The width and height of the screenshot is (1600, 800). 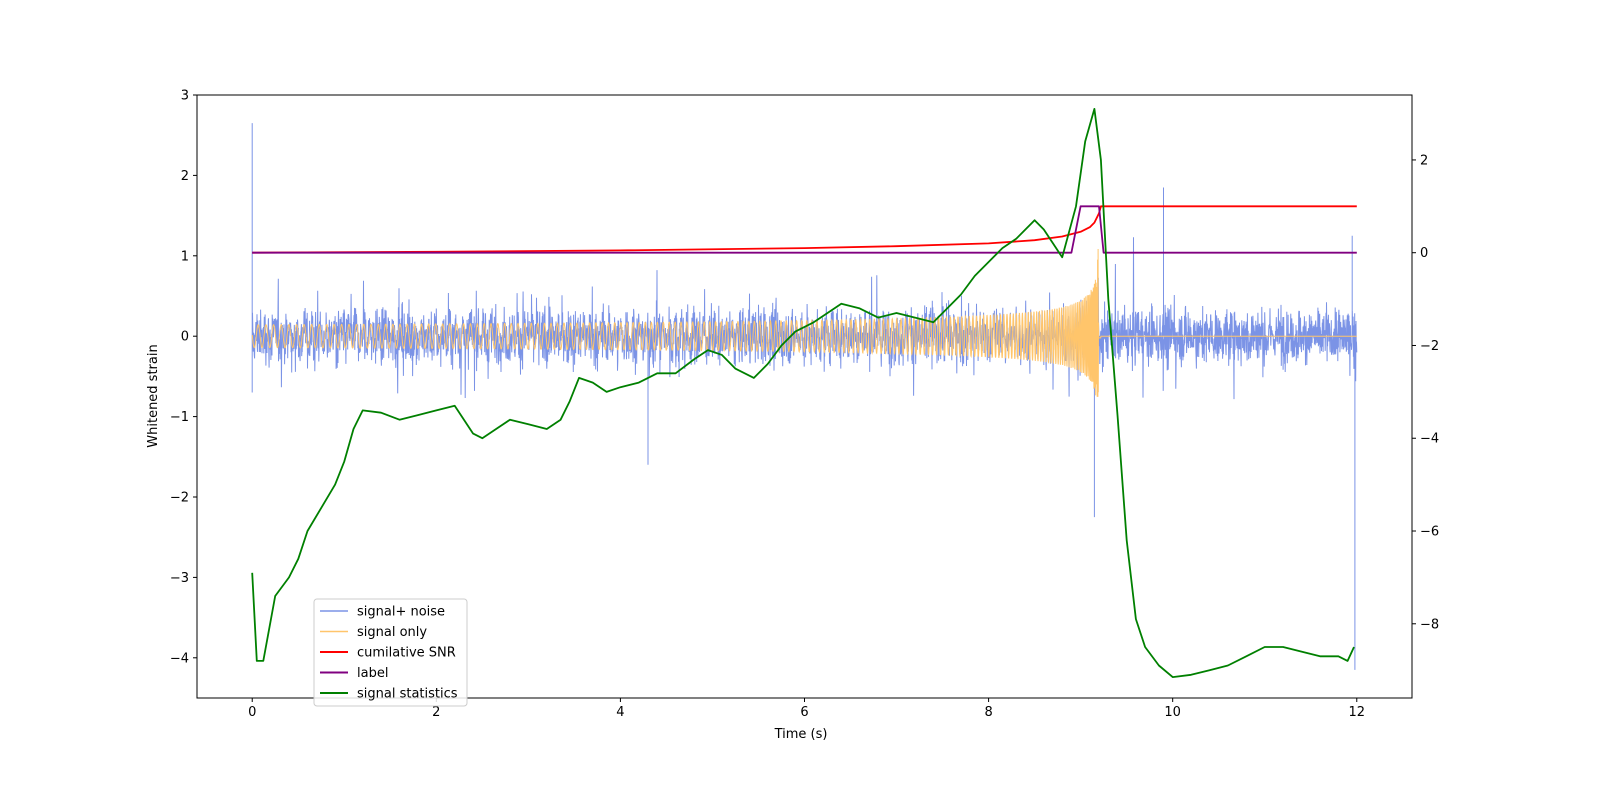 What do you see at coordinates (804, 712) in the screenshot?
I see `x-tick-label: 6` at bounding box center [804, 712].